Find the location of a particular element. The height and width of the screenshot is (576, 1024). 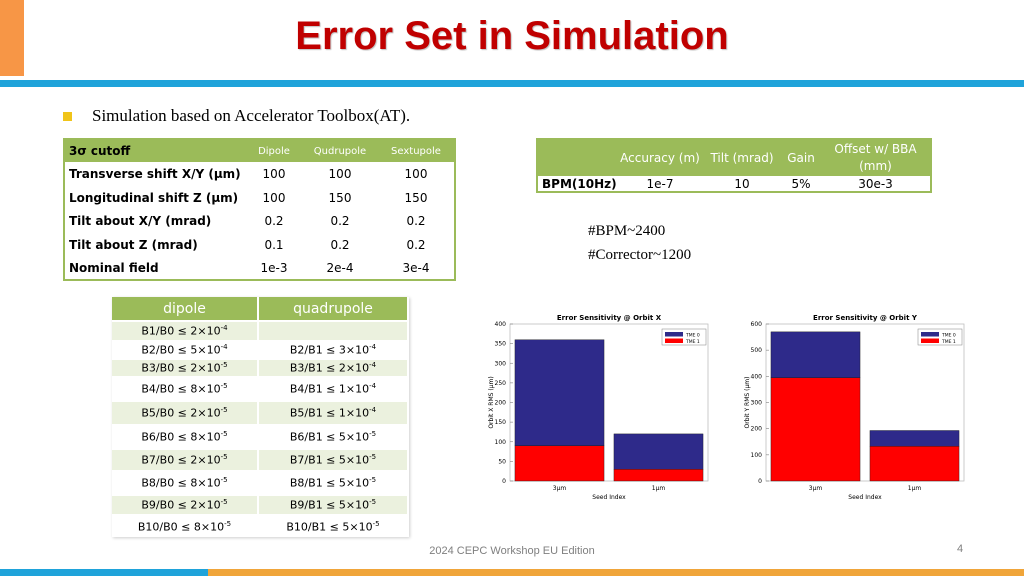

multipole-bound-text: B8/B0 ≤ 8×10 is located at coordinates (181, 483).